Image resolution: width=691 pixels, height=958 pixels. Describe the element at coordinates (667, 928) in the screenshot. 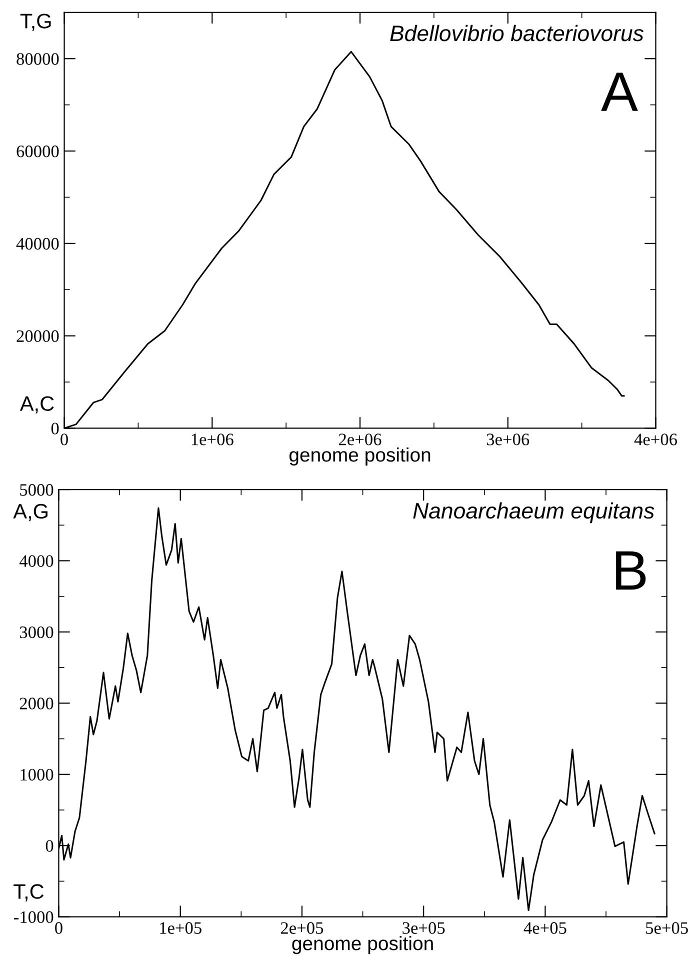

I see `x-tick-label: 5e+05` at that location.